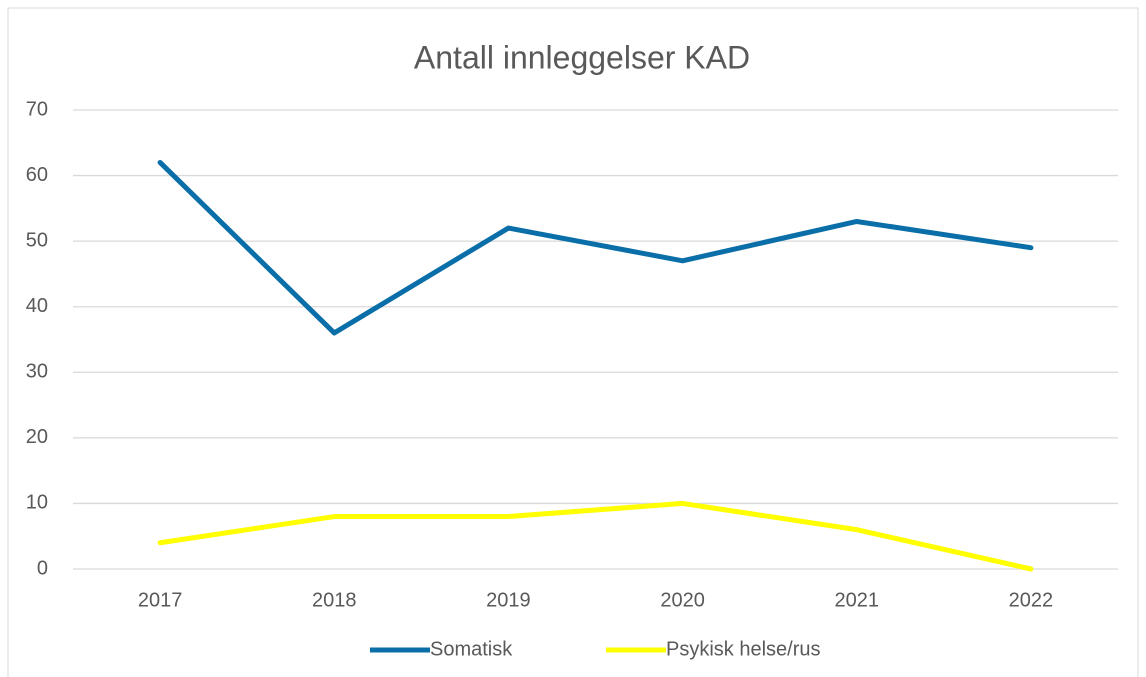 The image size is (1146, 677). I want to click on legend-label: Psykisk helse/rus, so click(743, 649).